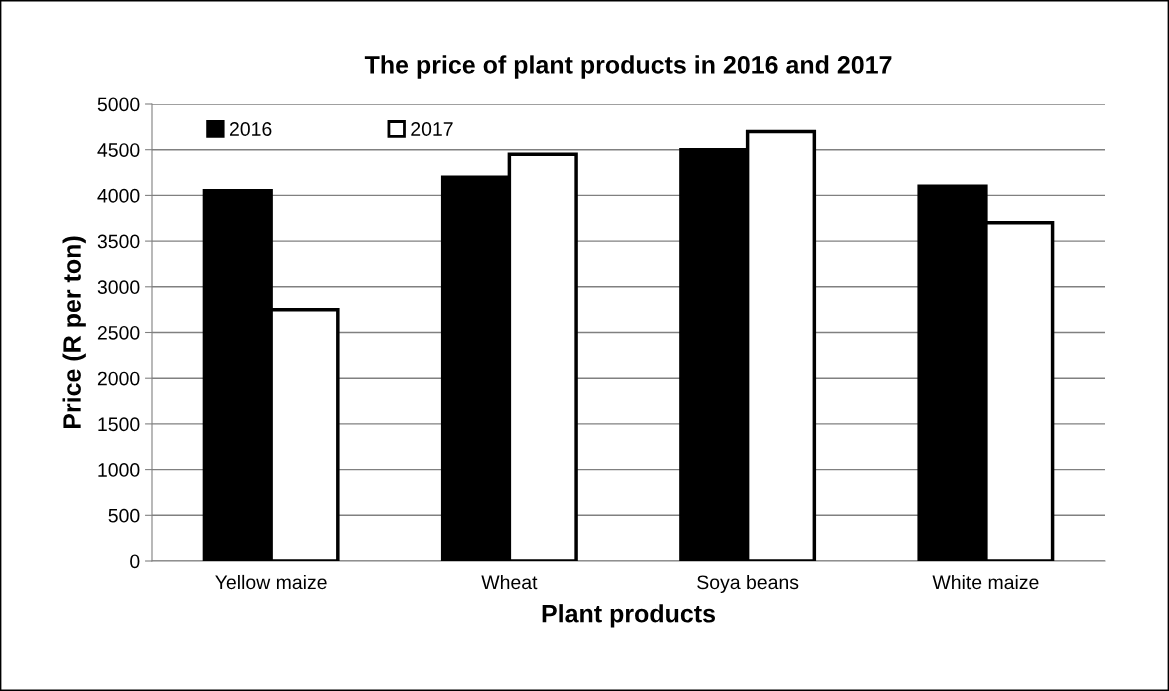  What do you see at coordinates (432, 129) in the screenshot?
I see `legend-label: 2017` at bounding box center [432, 129].